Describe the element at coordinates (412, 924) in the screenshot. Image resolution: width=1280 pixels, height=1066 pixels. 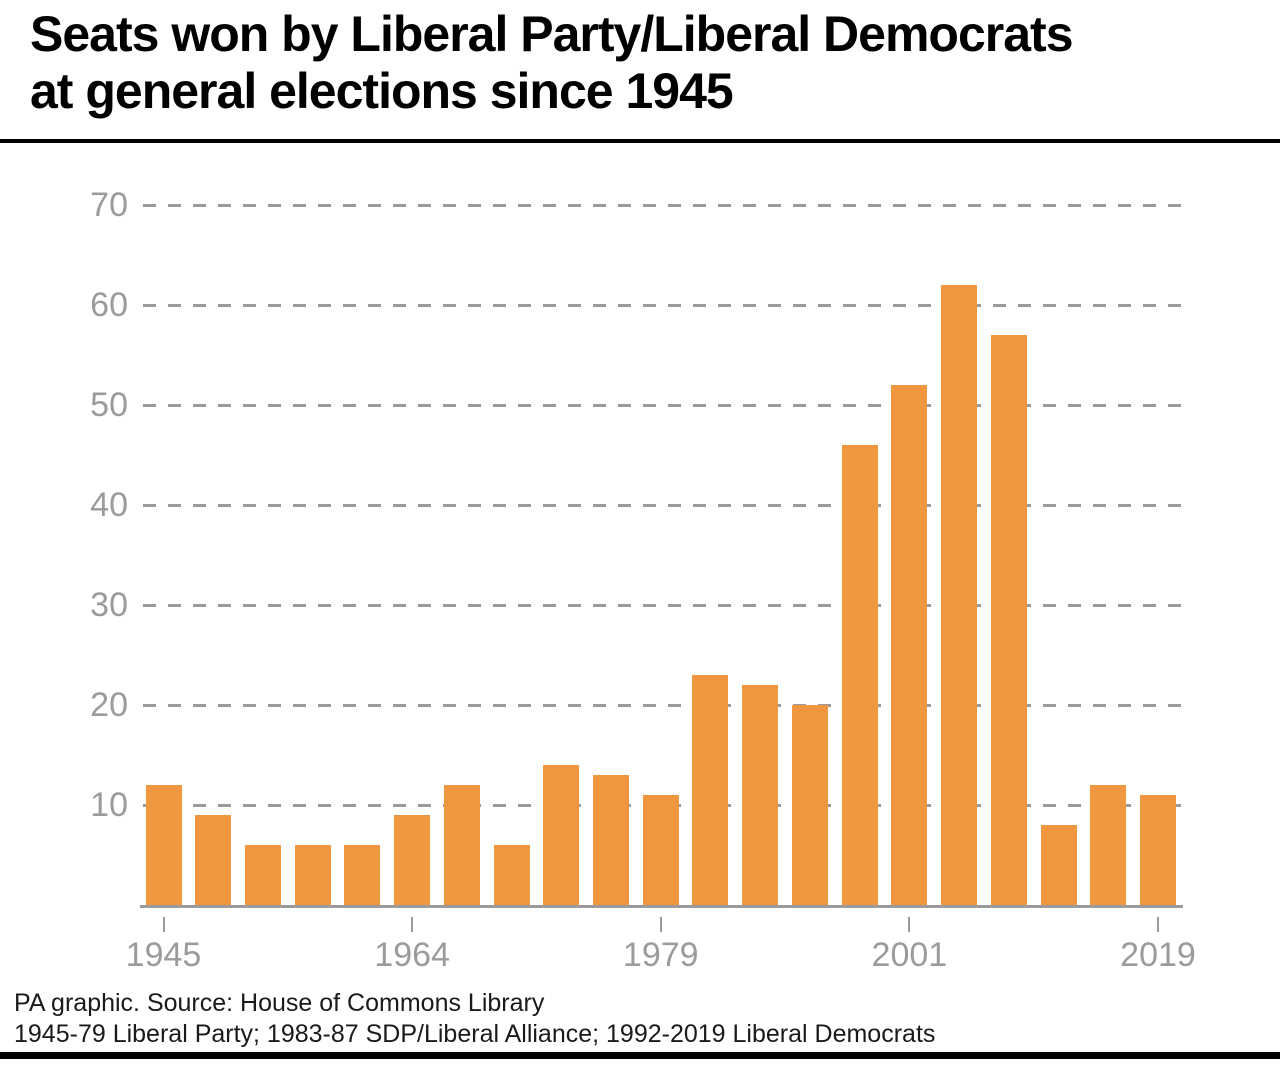
I see `x-tick-mark-1964` at that location.